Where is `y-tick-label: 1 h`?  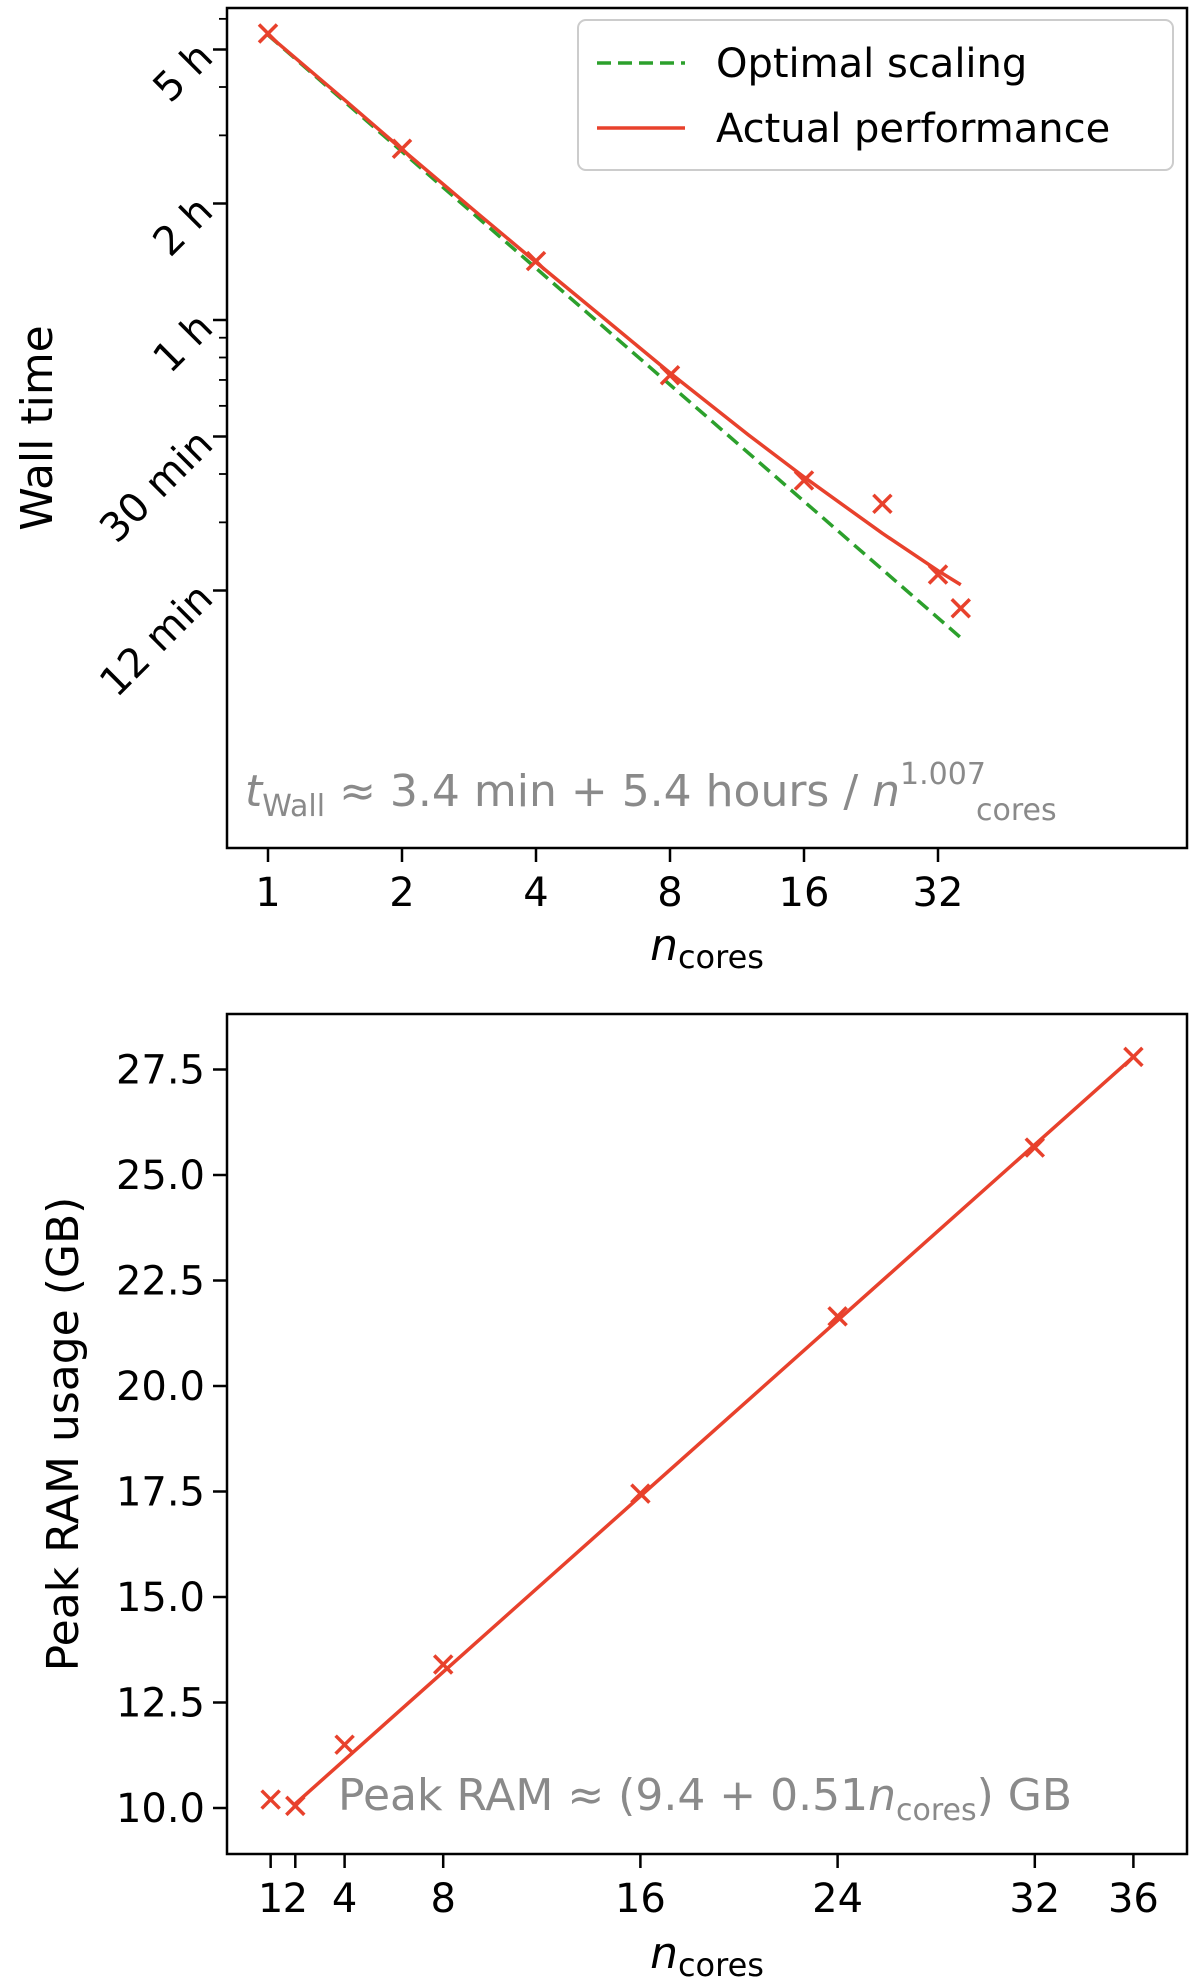
y-tick-label: 1 h is located at coordinates (183, 342).